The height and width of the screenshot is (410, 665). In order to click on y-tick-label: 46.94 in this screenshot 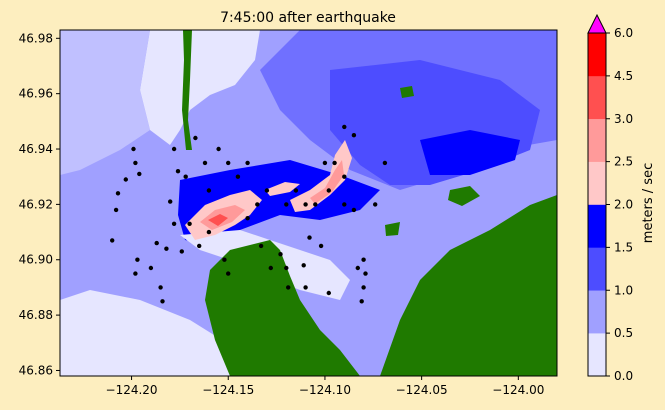, I will do `click(36, 149)`.